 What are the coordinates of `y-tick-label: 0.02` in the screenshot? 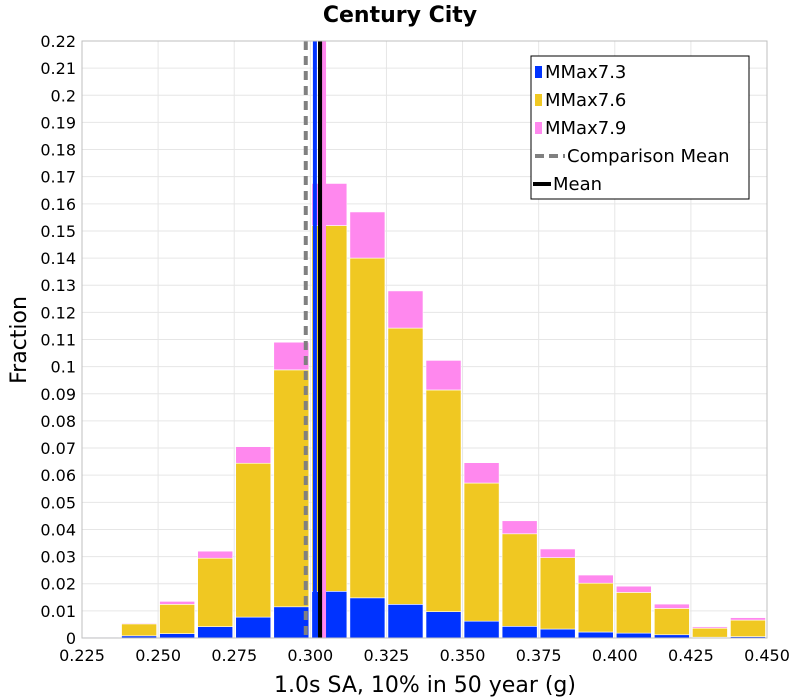 It's located at (58, 584).